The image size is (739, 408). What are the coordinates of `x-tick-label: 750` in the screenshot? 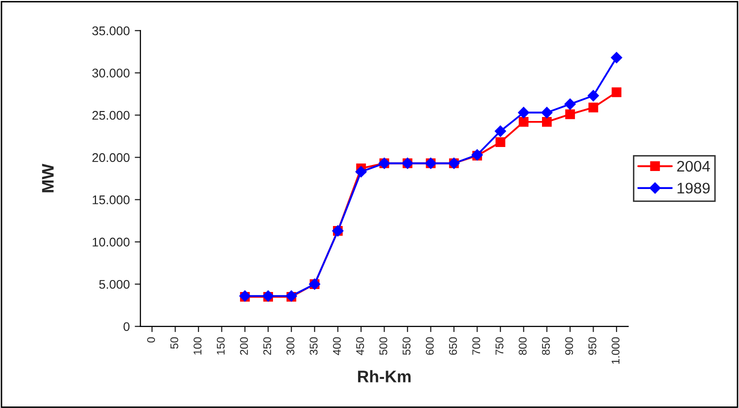 It's located at (500, 346).